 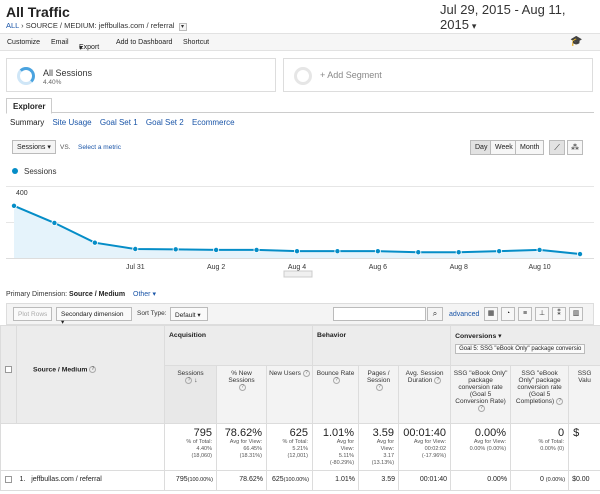 I want to click on performance-view-icon: ≡, so click(x=525, y=314).